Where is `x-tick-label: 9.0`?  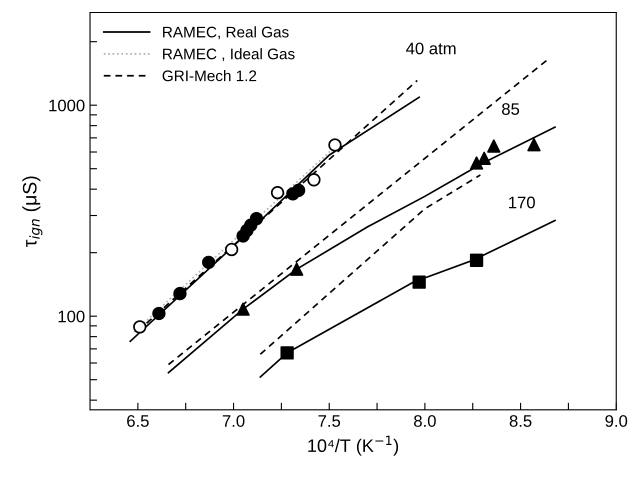
x-tick-label: 9.0 is located at coordinates (616, 421).